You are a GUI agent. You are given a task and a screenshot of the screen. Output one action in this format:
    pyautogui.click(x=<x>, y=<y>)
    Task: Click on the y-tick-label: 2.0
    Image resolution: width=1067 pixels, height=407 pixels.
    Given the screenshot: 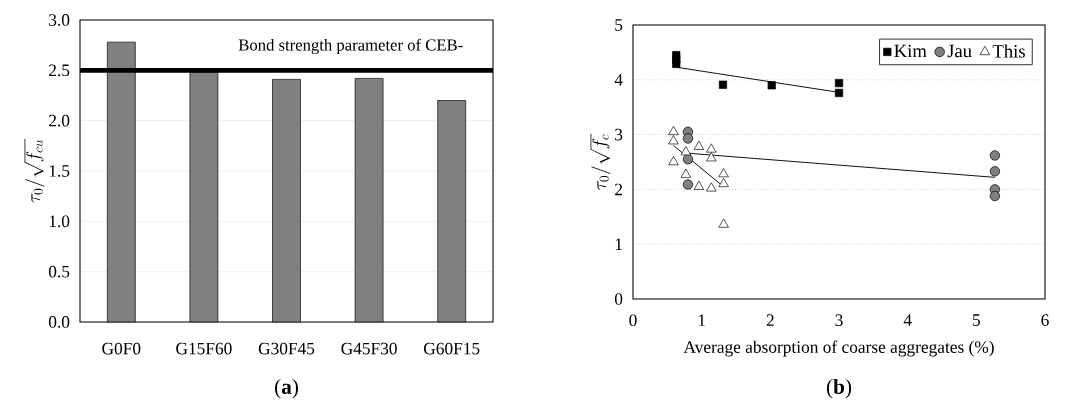 What is the action you would take?
    pyautogui.click(x=59, y=120)
    